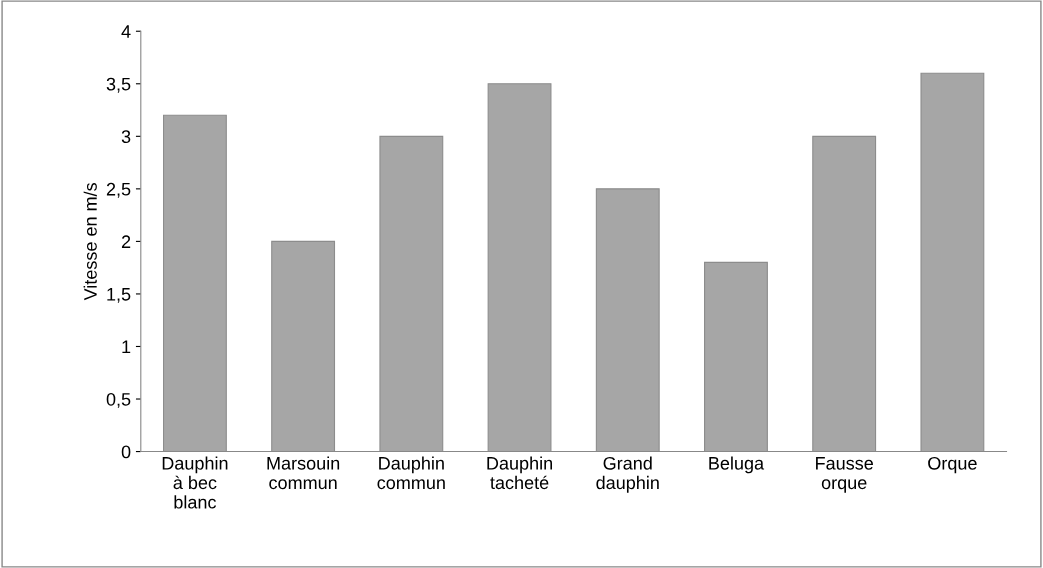 This screenshot has height=568, width=1043. What do you see at coordinates (126, 137) in the screenshot?
I see `y-tick-label: 3` at bounding box center [126, 137].